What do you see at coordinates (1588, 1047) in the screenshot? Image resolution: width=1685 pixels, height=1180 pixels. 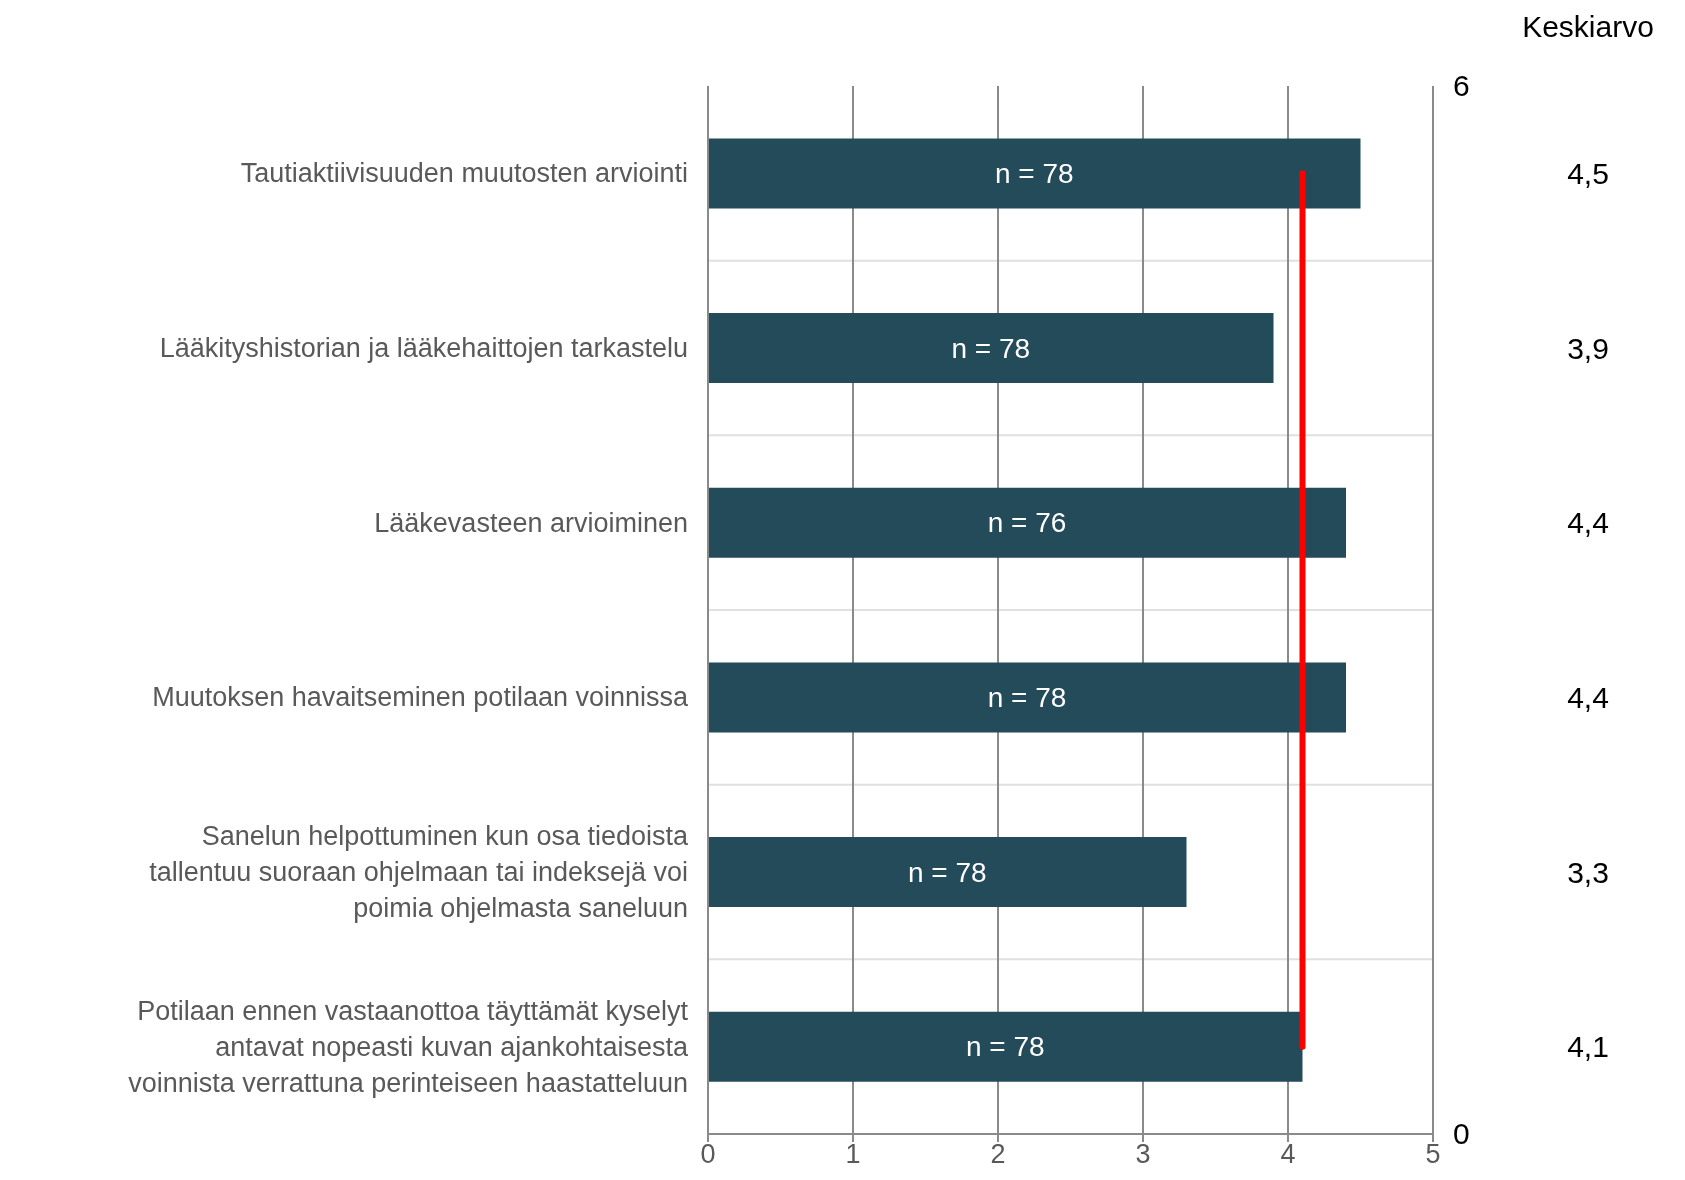 I see `data-label: 4,1` at bounding box center [1588, 1047].